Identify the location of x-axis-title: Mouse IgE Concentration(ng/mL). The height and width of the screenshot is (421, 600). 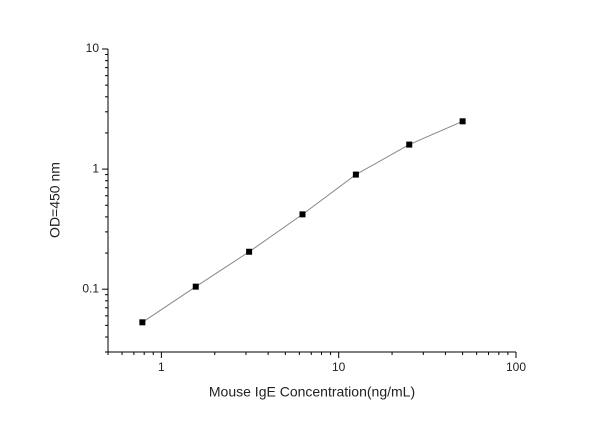
(312, 392).